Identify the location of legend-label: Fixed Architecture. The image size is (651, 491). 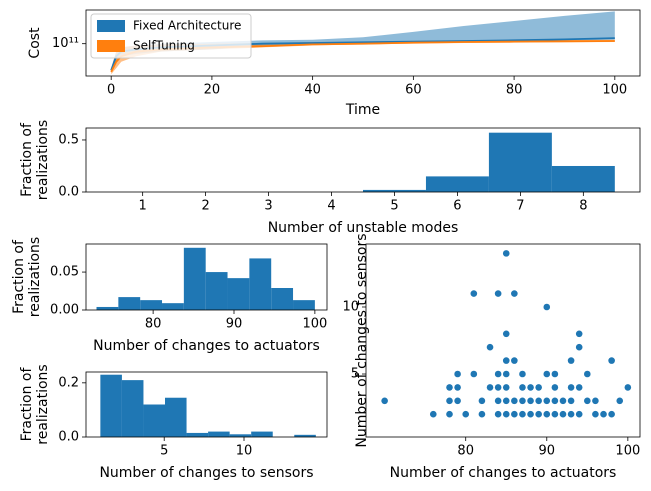
(187, 26).